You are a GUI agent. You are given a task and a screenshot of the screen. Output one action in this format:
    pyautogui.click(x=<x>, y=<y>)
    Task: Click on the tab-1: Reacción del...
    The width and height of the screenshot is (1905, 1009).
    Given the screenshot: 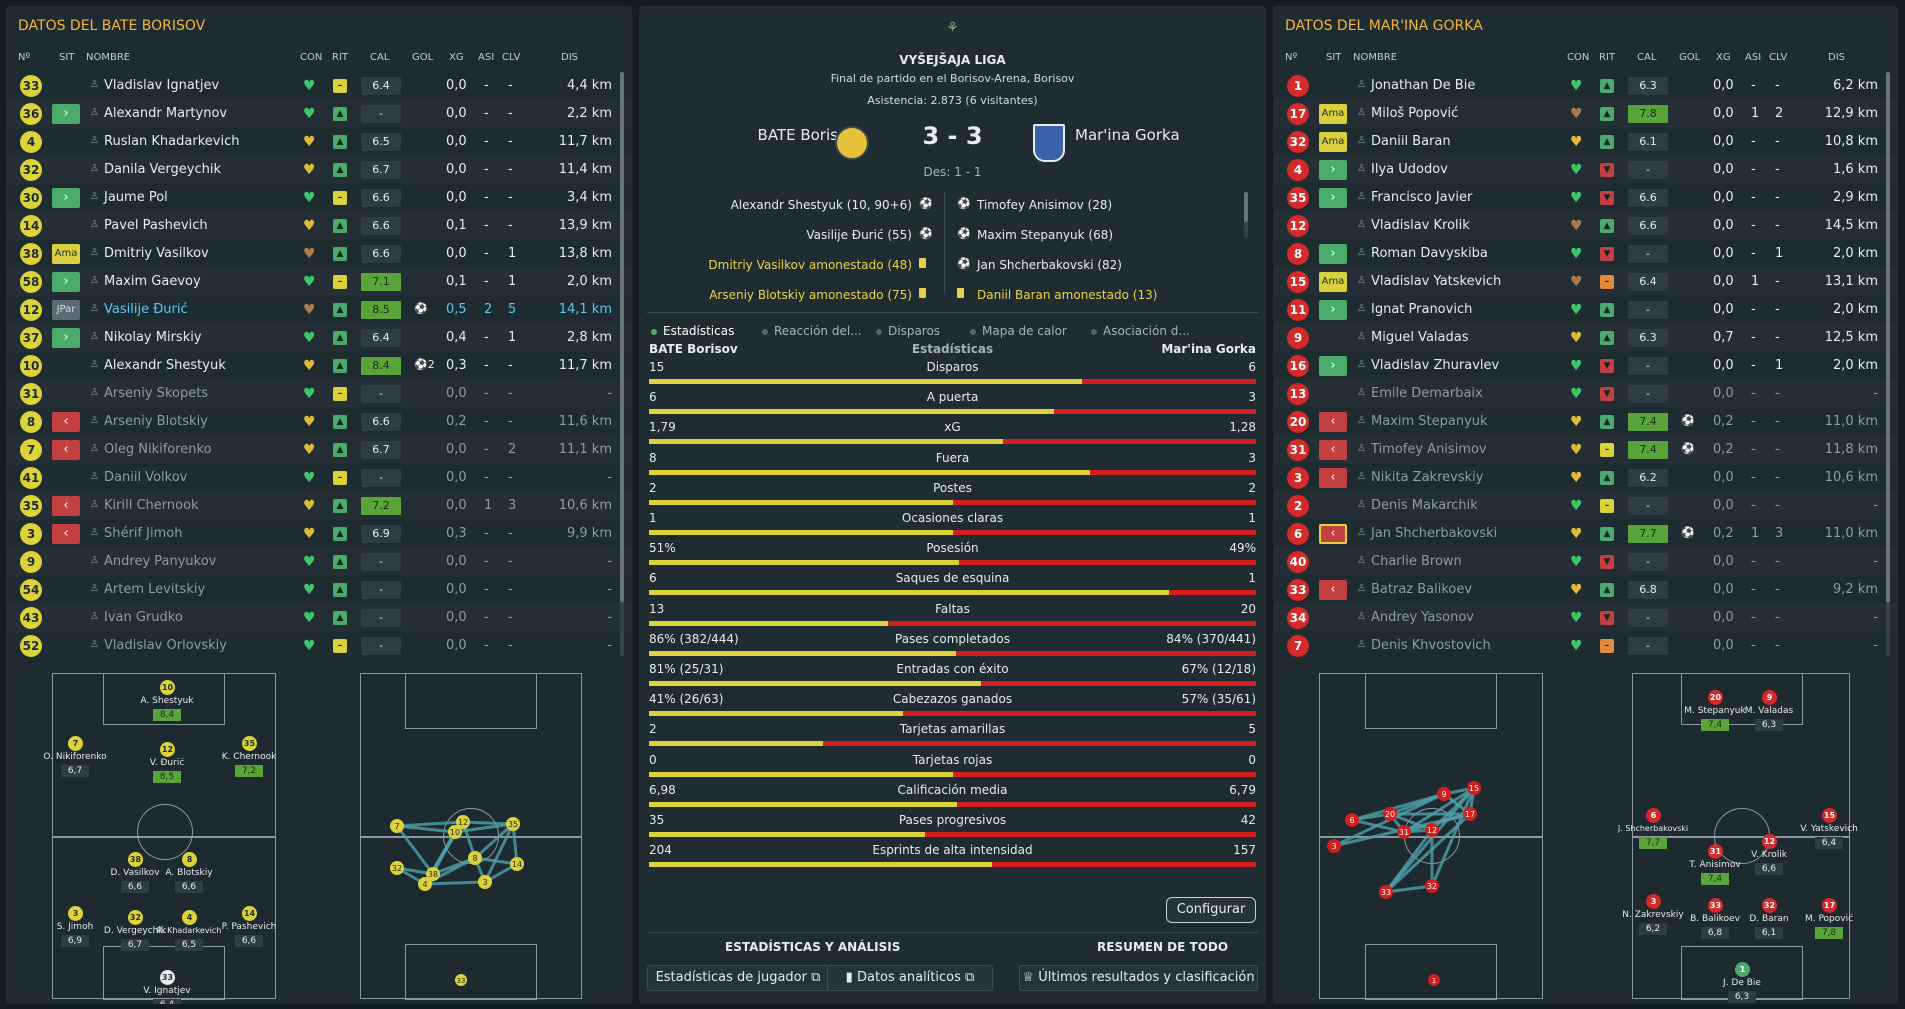 What is the action you would take?
    pyautogui.click(x=812, y=331)
    